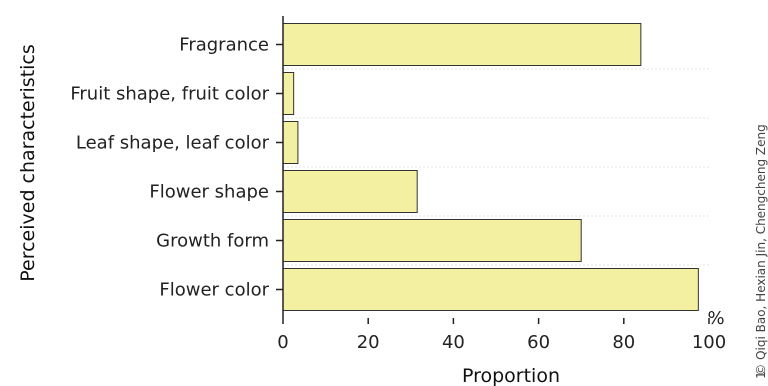 Image resolution: width=768 pixels, height=386 pixels. I want to click on x-tick-label: 60, so click(538, 342).